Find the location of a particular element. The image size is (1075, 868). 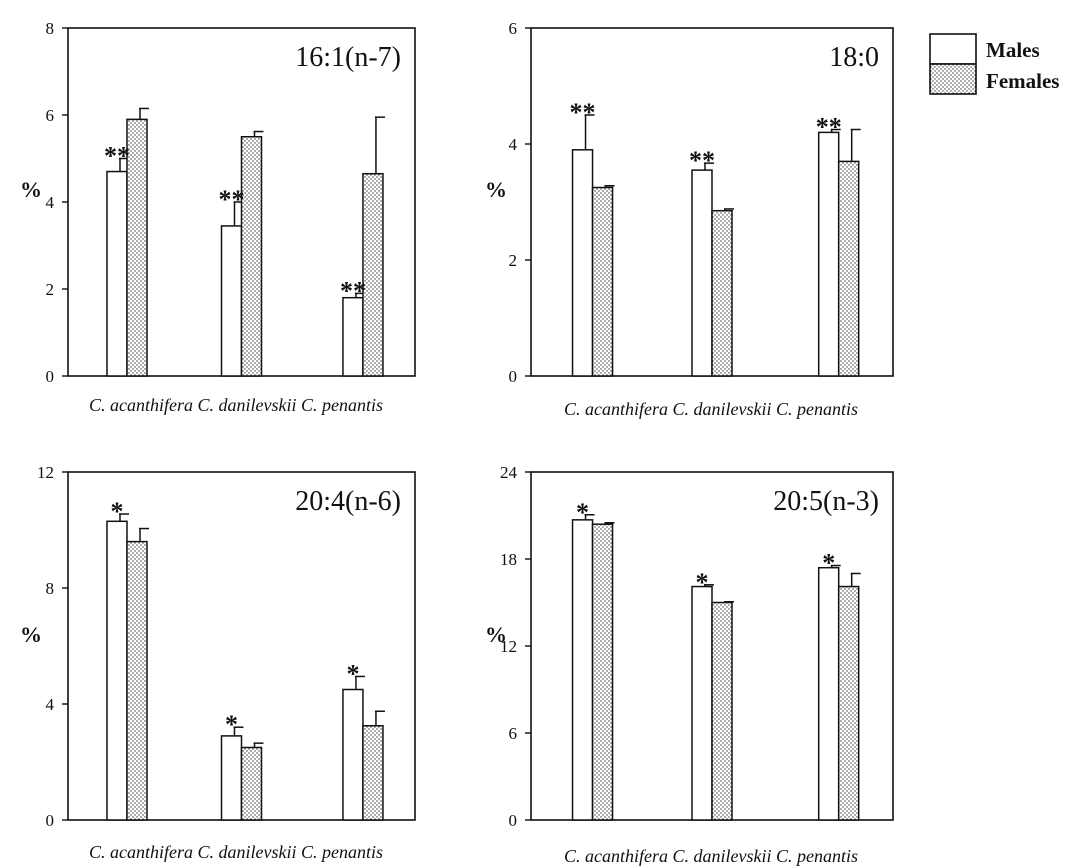

legend-label-females: Females is located at coordinates (1022, 81).